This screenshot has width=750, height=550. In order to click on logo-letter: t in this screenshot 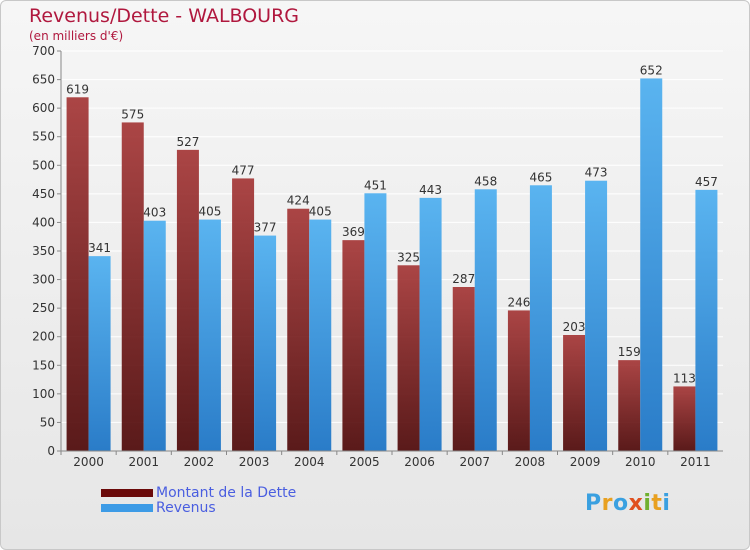, I will do `click(657, 503)`.